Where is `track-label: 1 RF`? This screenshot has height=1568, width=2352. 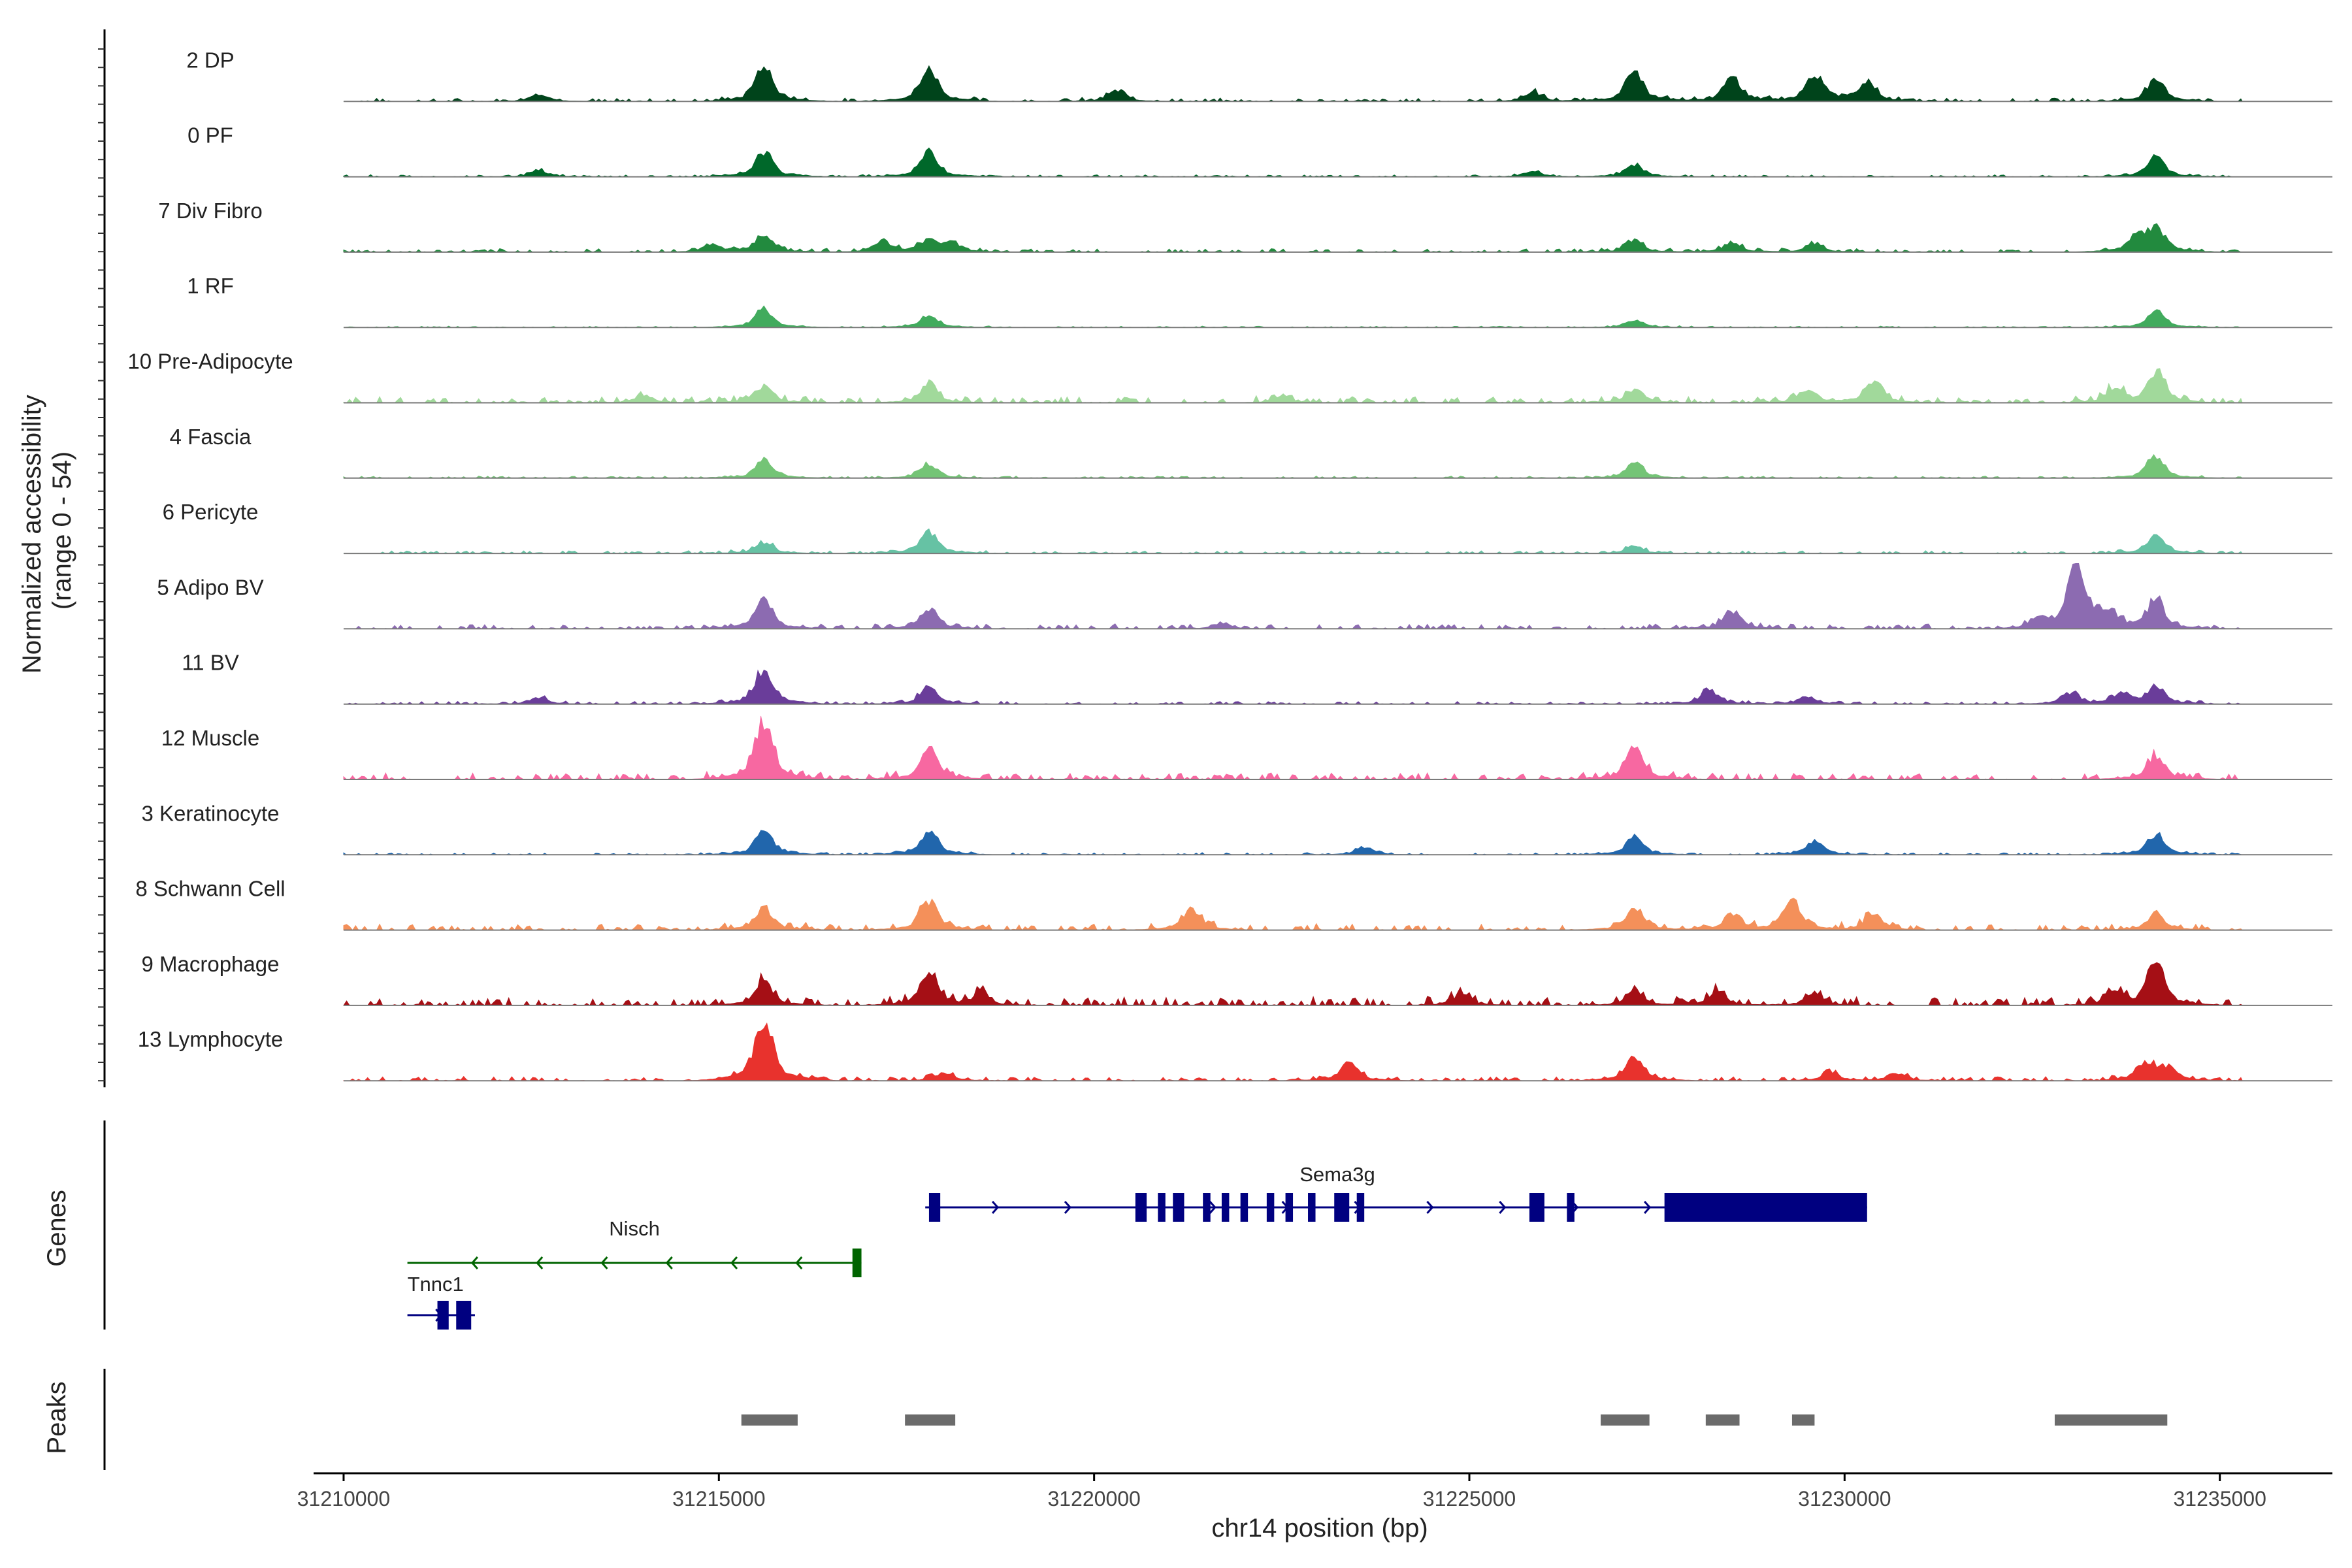 track-label: 1 RF is located at coordinates (210, 286).